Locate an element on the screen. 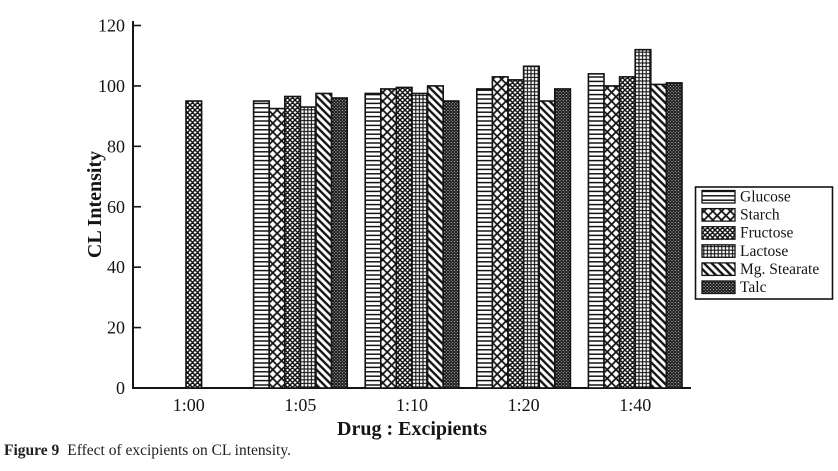  x-tick-label: 1:40 is located at coordinates (635, 405).